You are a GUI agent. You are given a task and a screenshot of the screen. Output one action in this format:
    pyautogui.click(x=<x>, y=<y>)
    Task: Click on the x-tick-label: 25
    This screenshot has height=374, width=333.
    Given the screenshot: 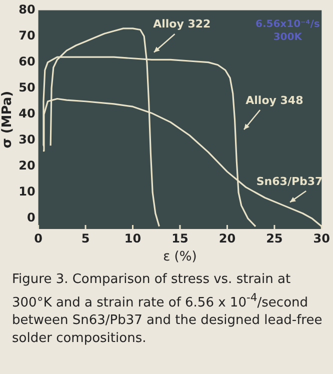 What is the action you would take?
    pyautogui.click(x=274, y=238)
    